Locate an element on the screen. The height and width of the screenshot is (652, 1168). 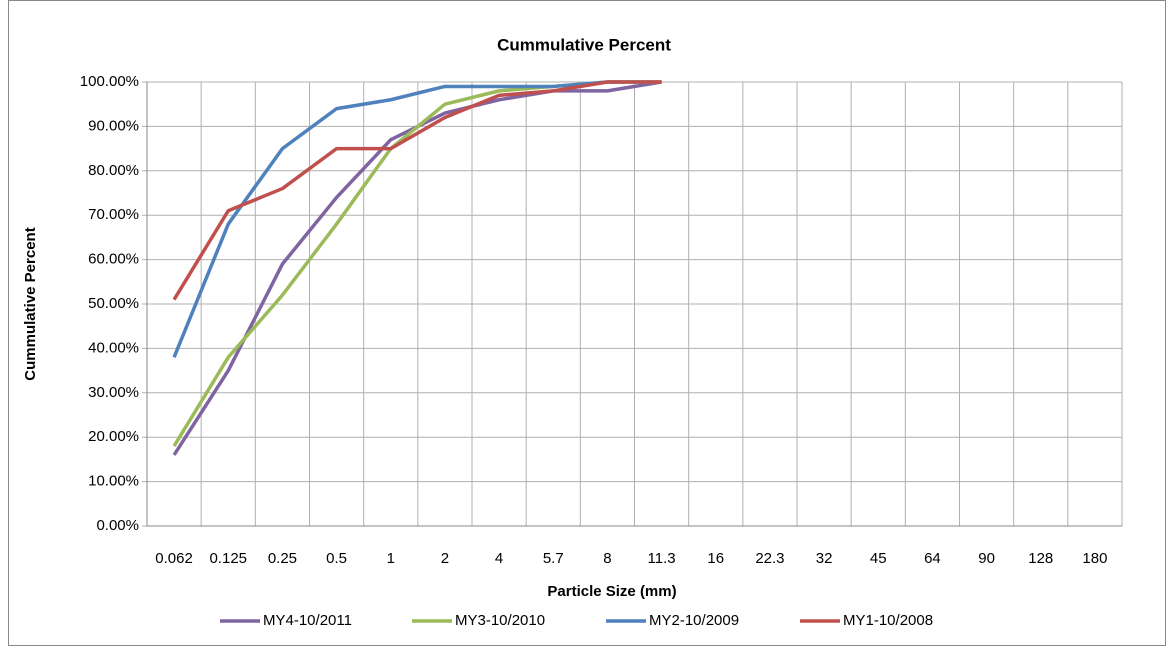
x-tick-label: 0.25 is located at coordinates (282, 558).